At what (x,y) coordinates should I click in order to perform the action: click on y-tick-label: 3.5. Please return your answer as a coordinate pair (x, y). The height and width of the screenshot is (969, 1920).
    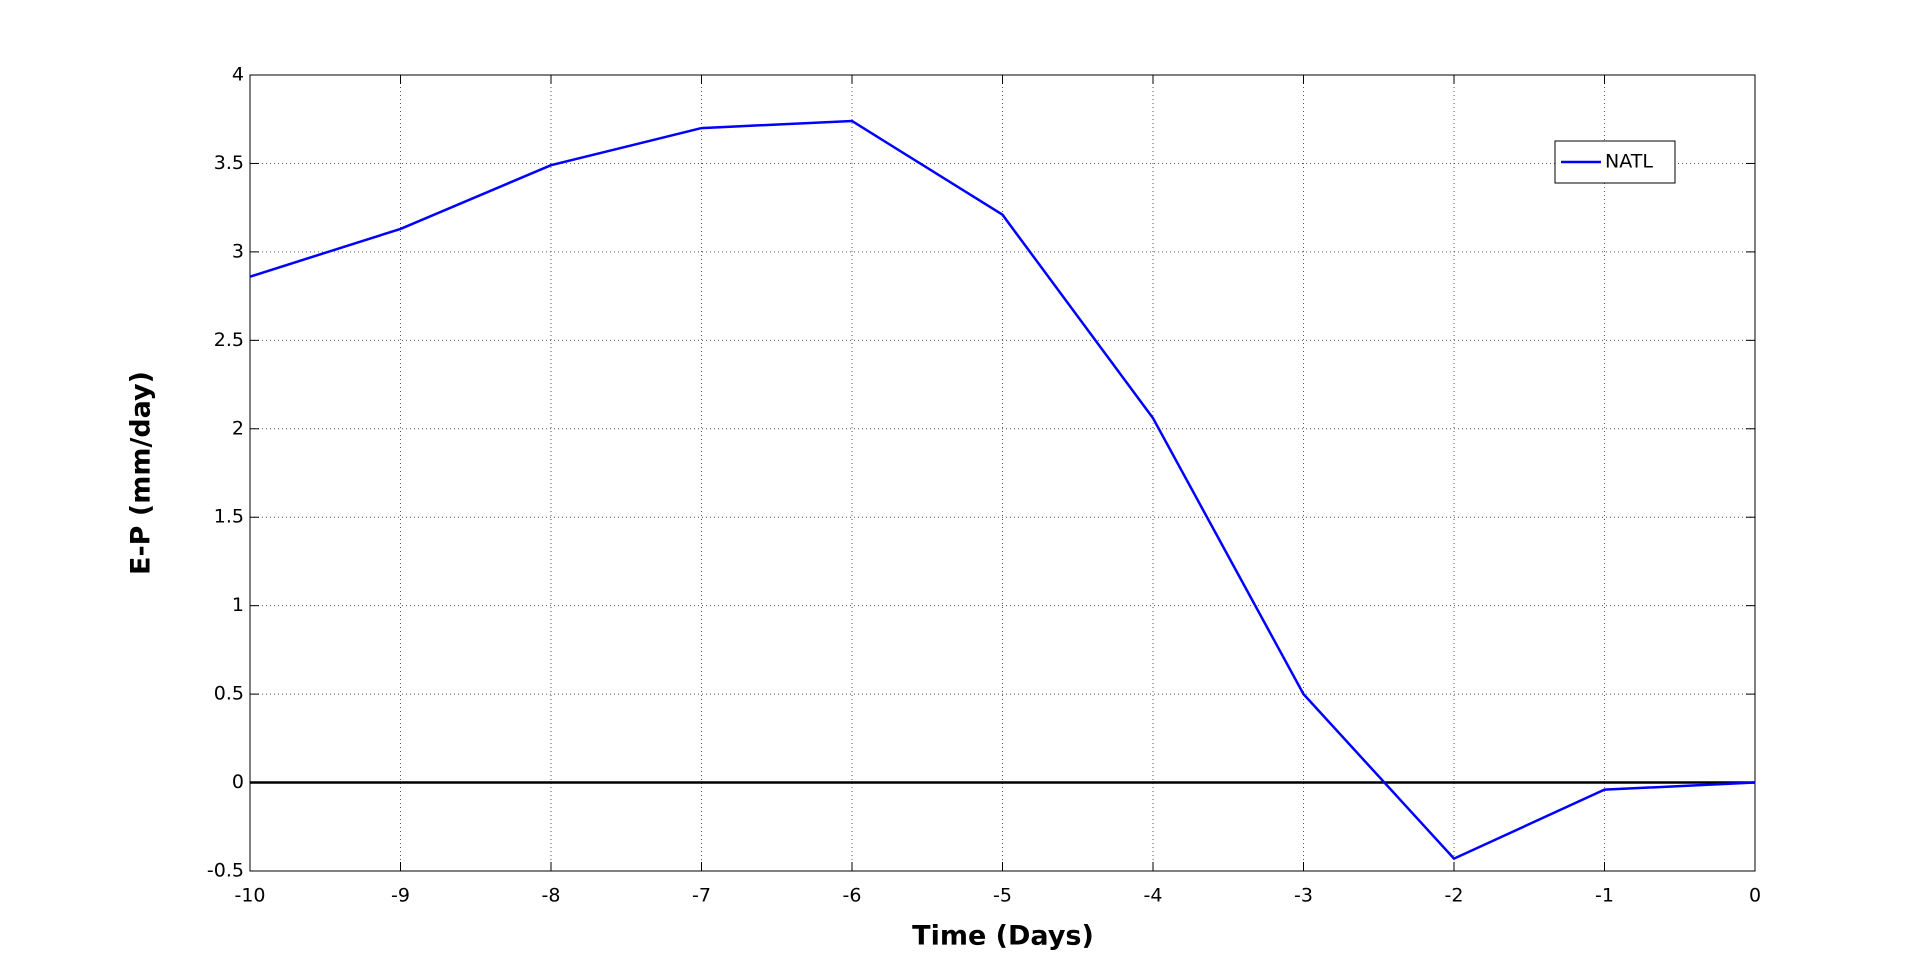
    Looking at the image, I should click on (229, 163).